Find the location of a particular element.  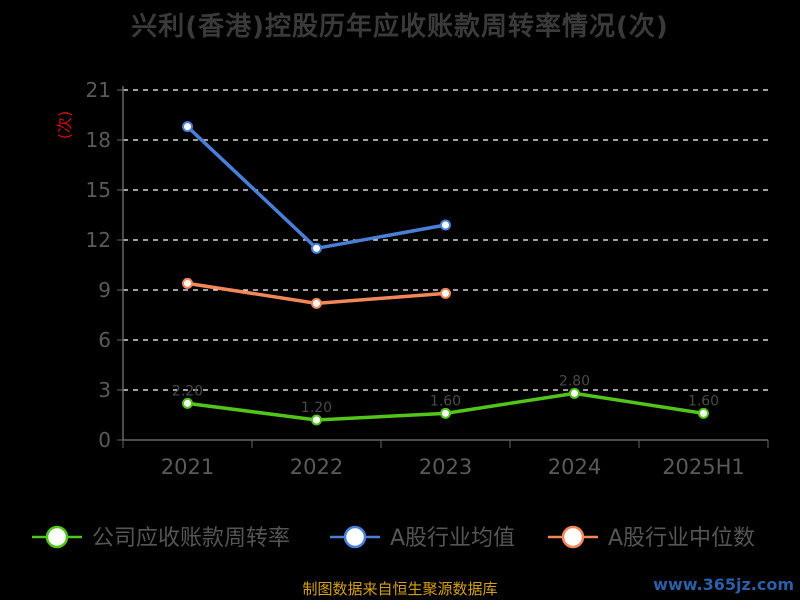

legend-item-0: 公司应收账款周转率 is located at coordinates (161, 538).